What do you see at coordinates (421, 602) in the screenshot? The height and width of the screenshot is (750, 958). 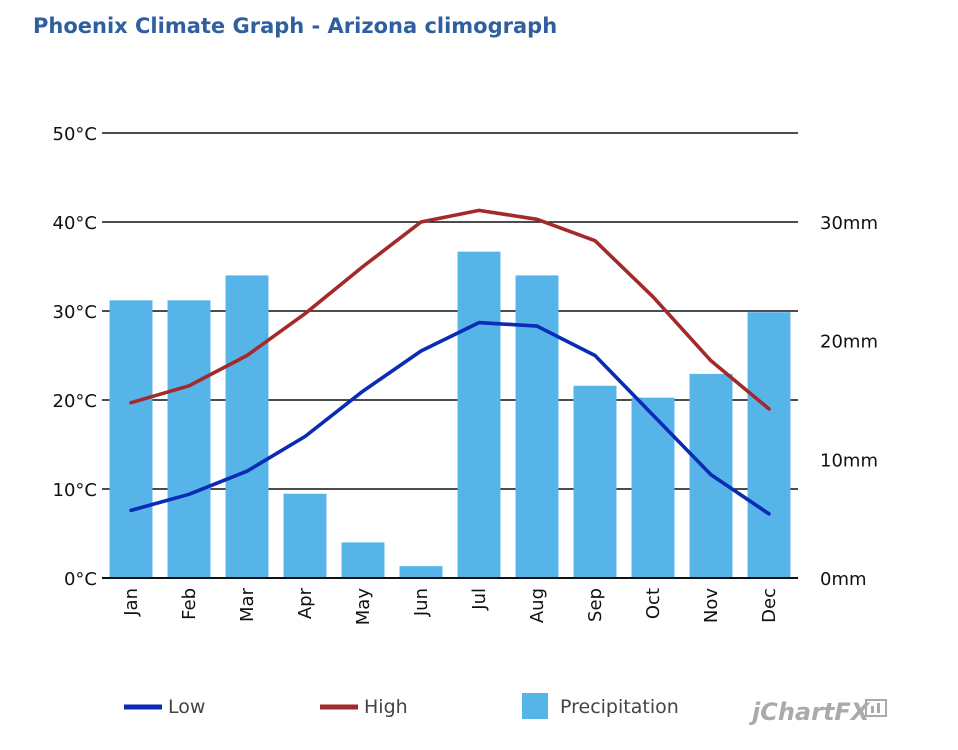 I see `x-tick-label: Jun` at bounding box center [421, 602].